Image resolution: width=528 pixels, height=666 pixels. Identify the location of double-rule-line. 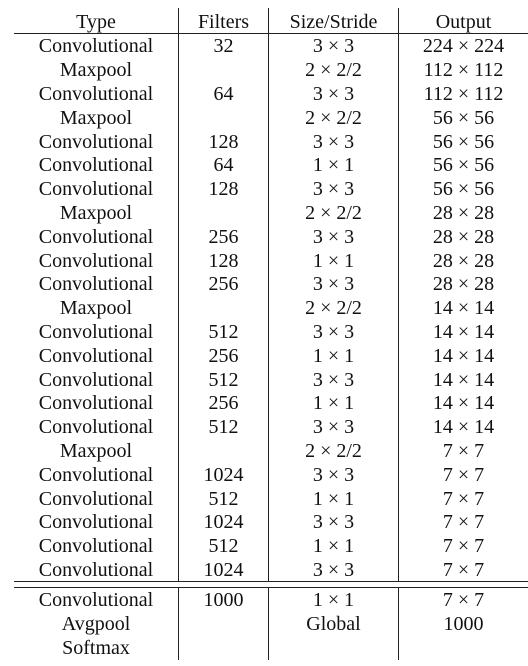
(271, 585).